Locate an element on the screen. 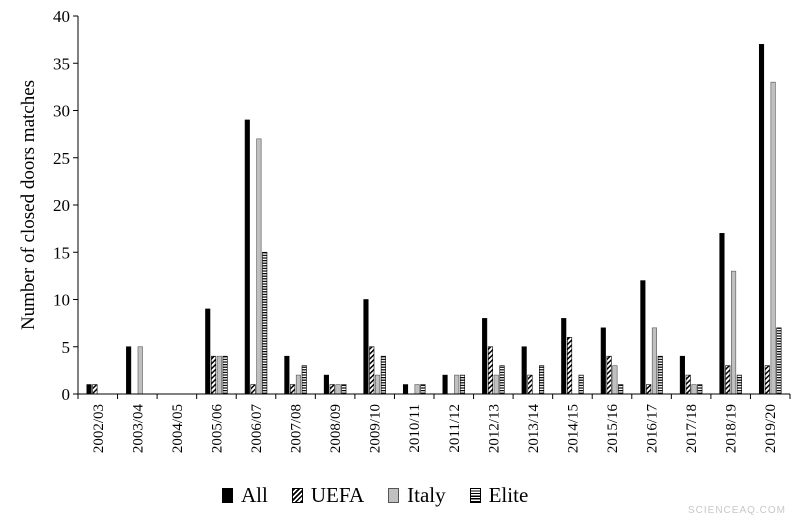 Image resolution: width=800 pixels, height=520 pixels. legend-label-italy: Italy is located at coordinates (426, 494).